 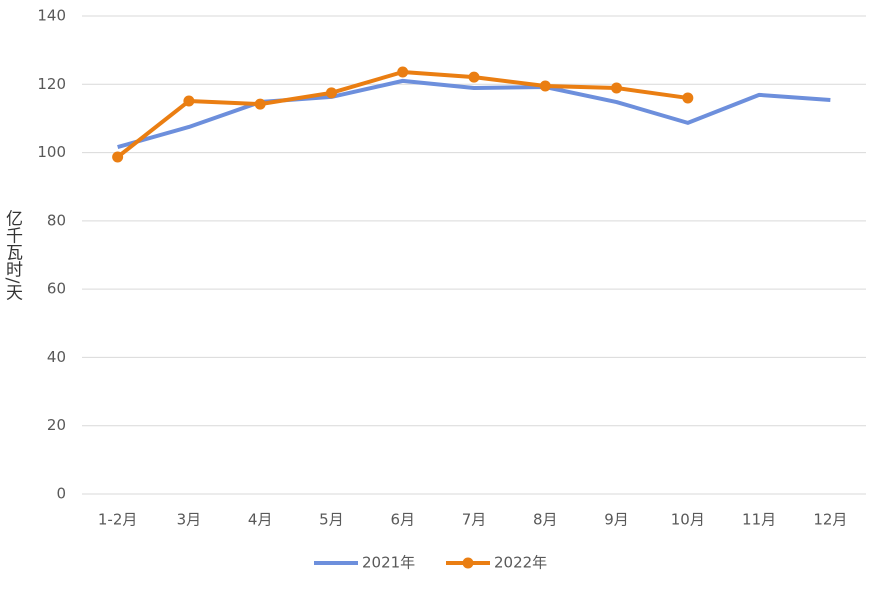 What do you see at coordinates (12, 255) in the screenshot?
I see `y-axis-label: 亿千瓦时/天` at bounding box center [12, 255].